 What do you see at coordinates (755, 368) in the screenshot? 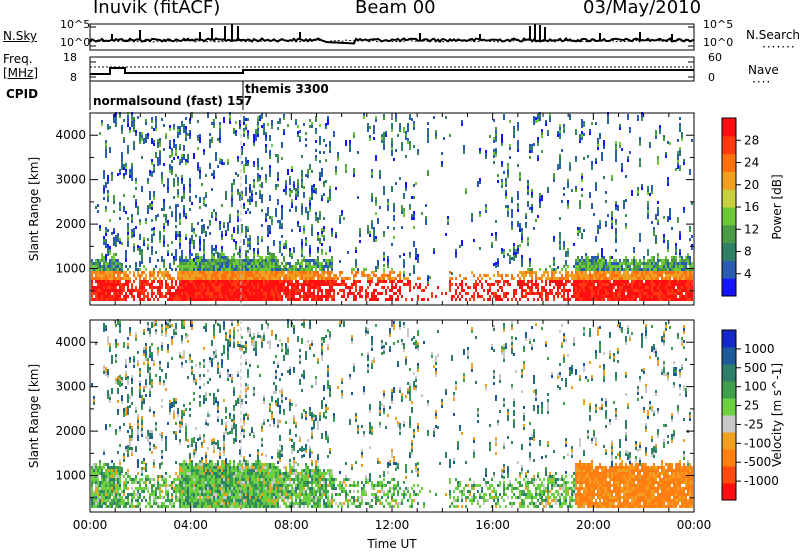
I see `colorbar-tick-label: 500` at bounding box center [755, 368].